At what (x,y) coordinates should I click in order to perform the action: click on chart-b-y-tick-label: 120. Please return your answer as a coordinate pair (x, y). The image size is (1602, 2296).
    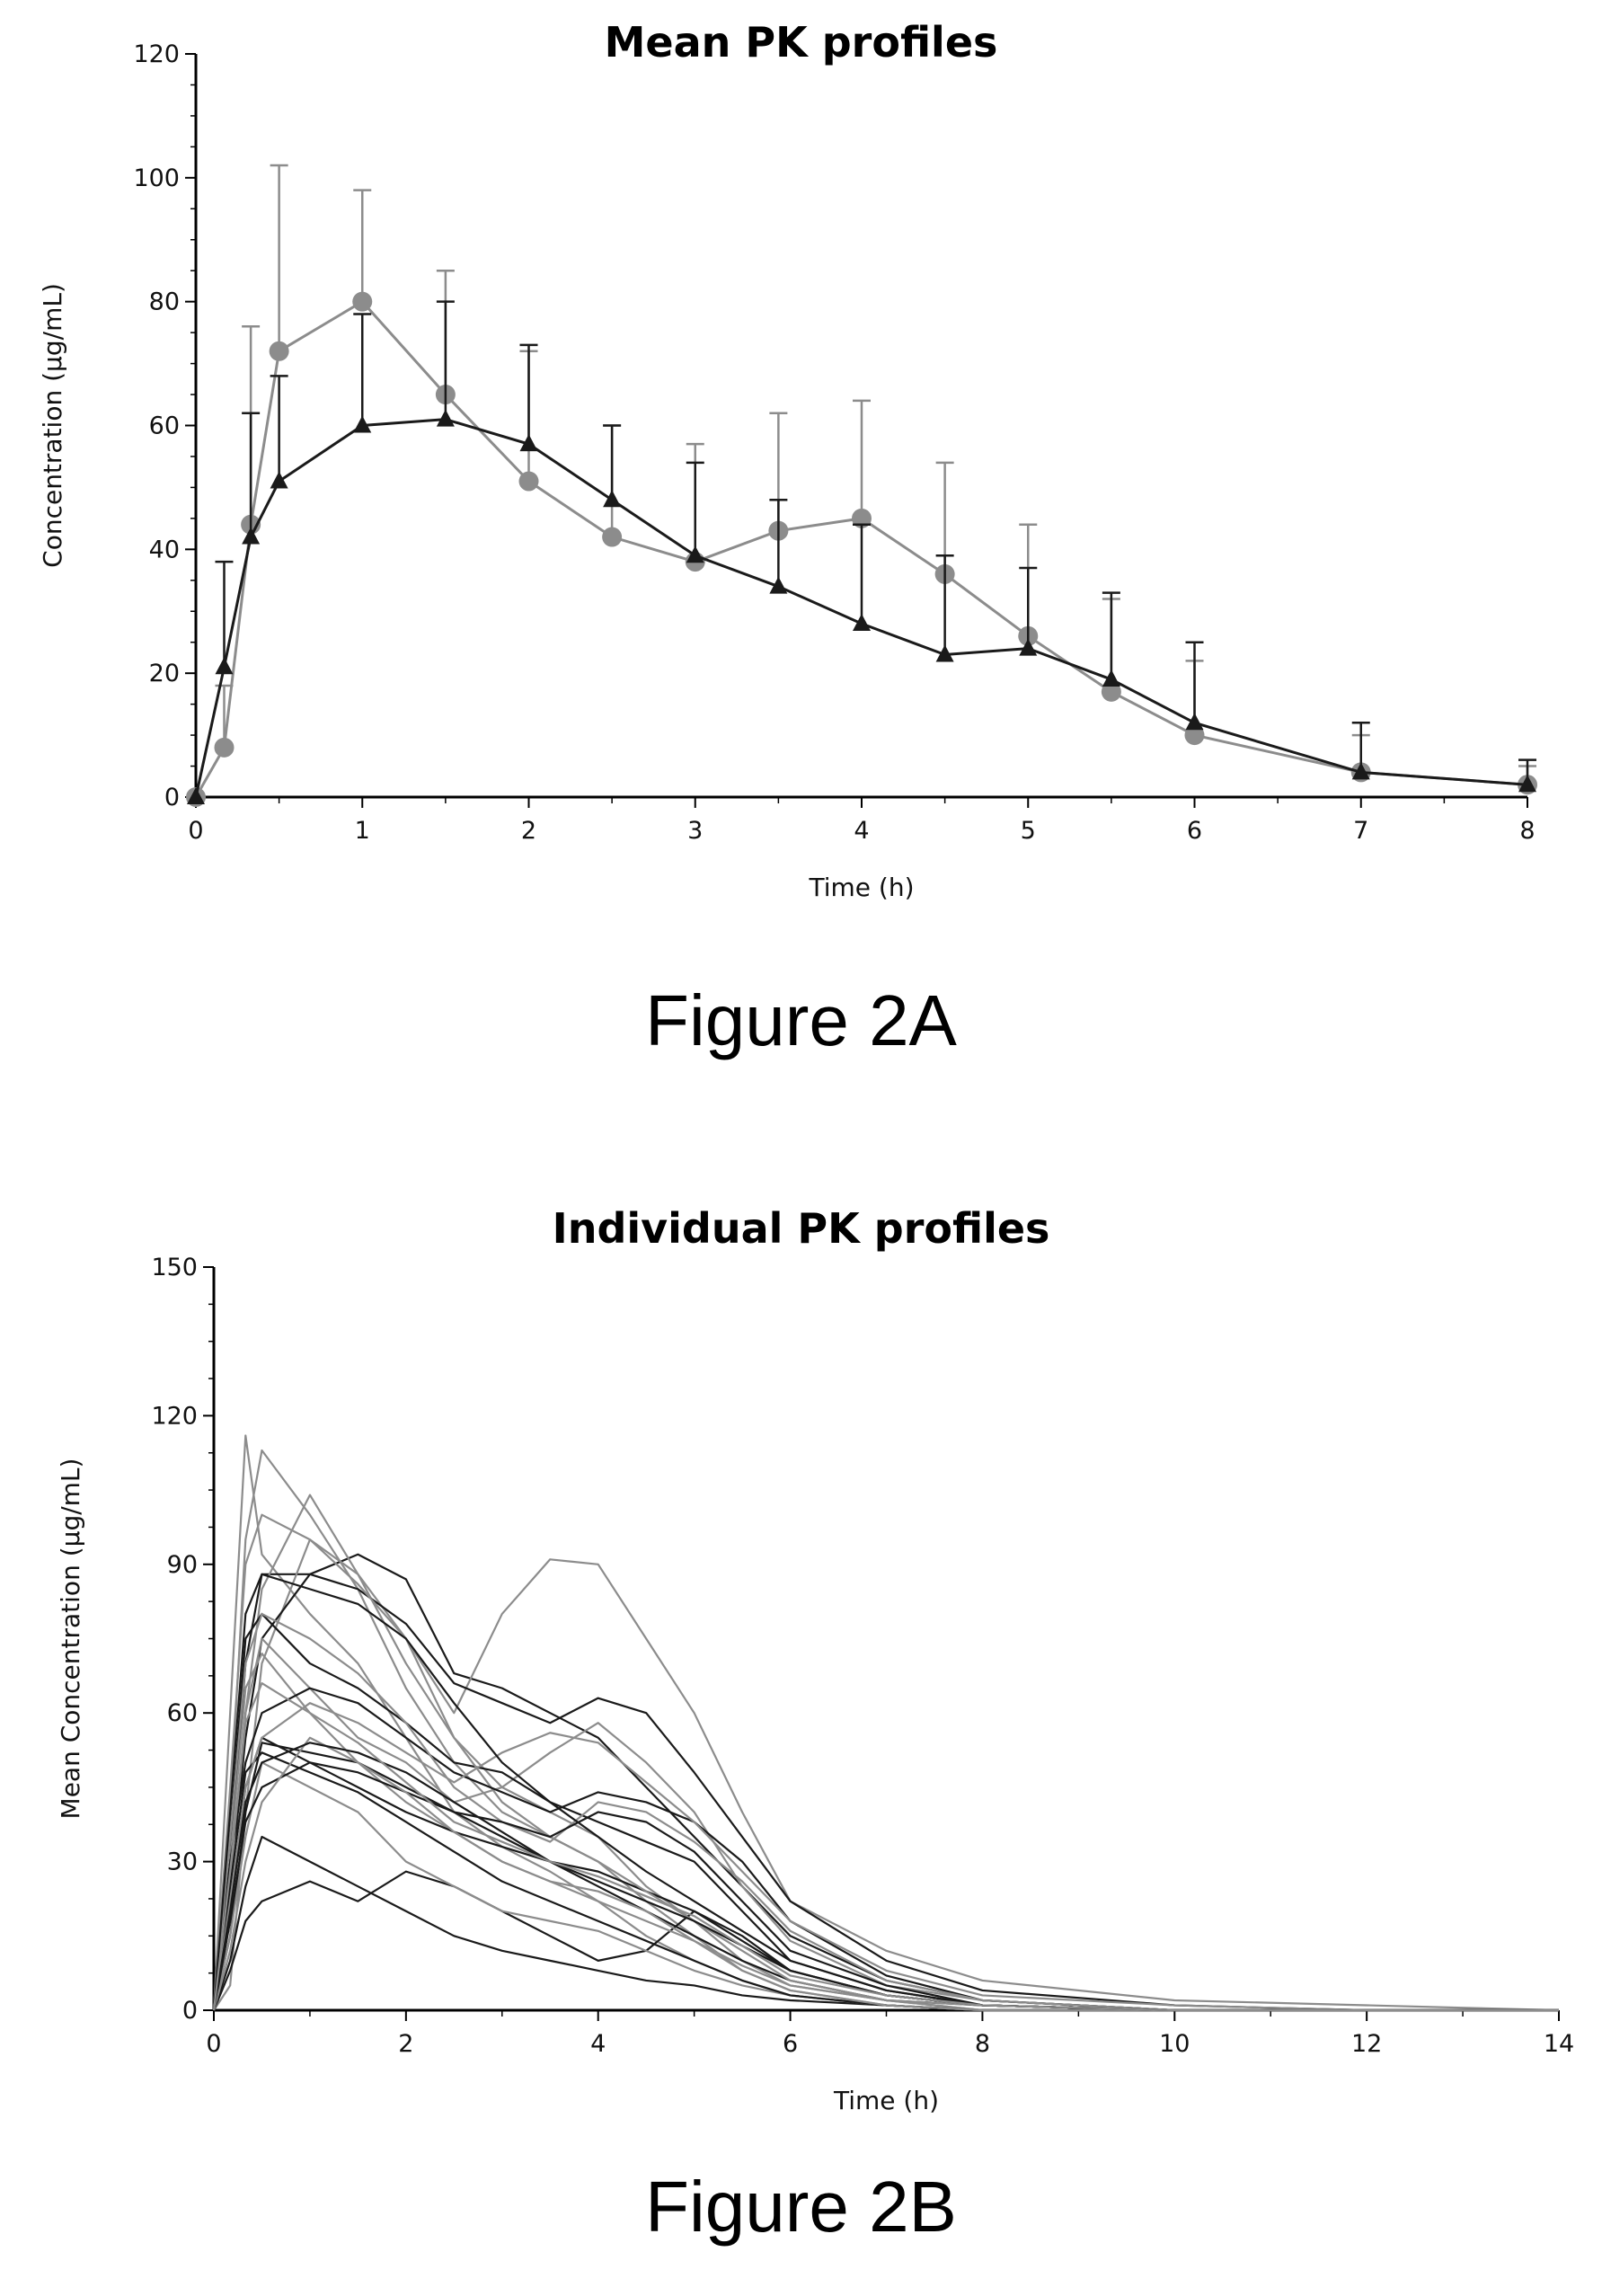
    Looking at the image, I should click on (174, 1416).